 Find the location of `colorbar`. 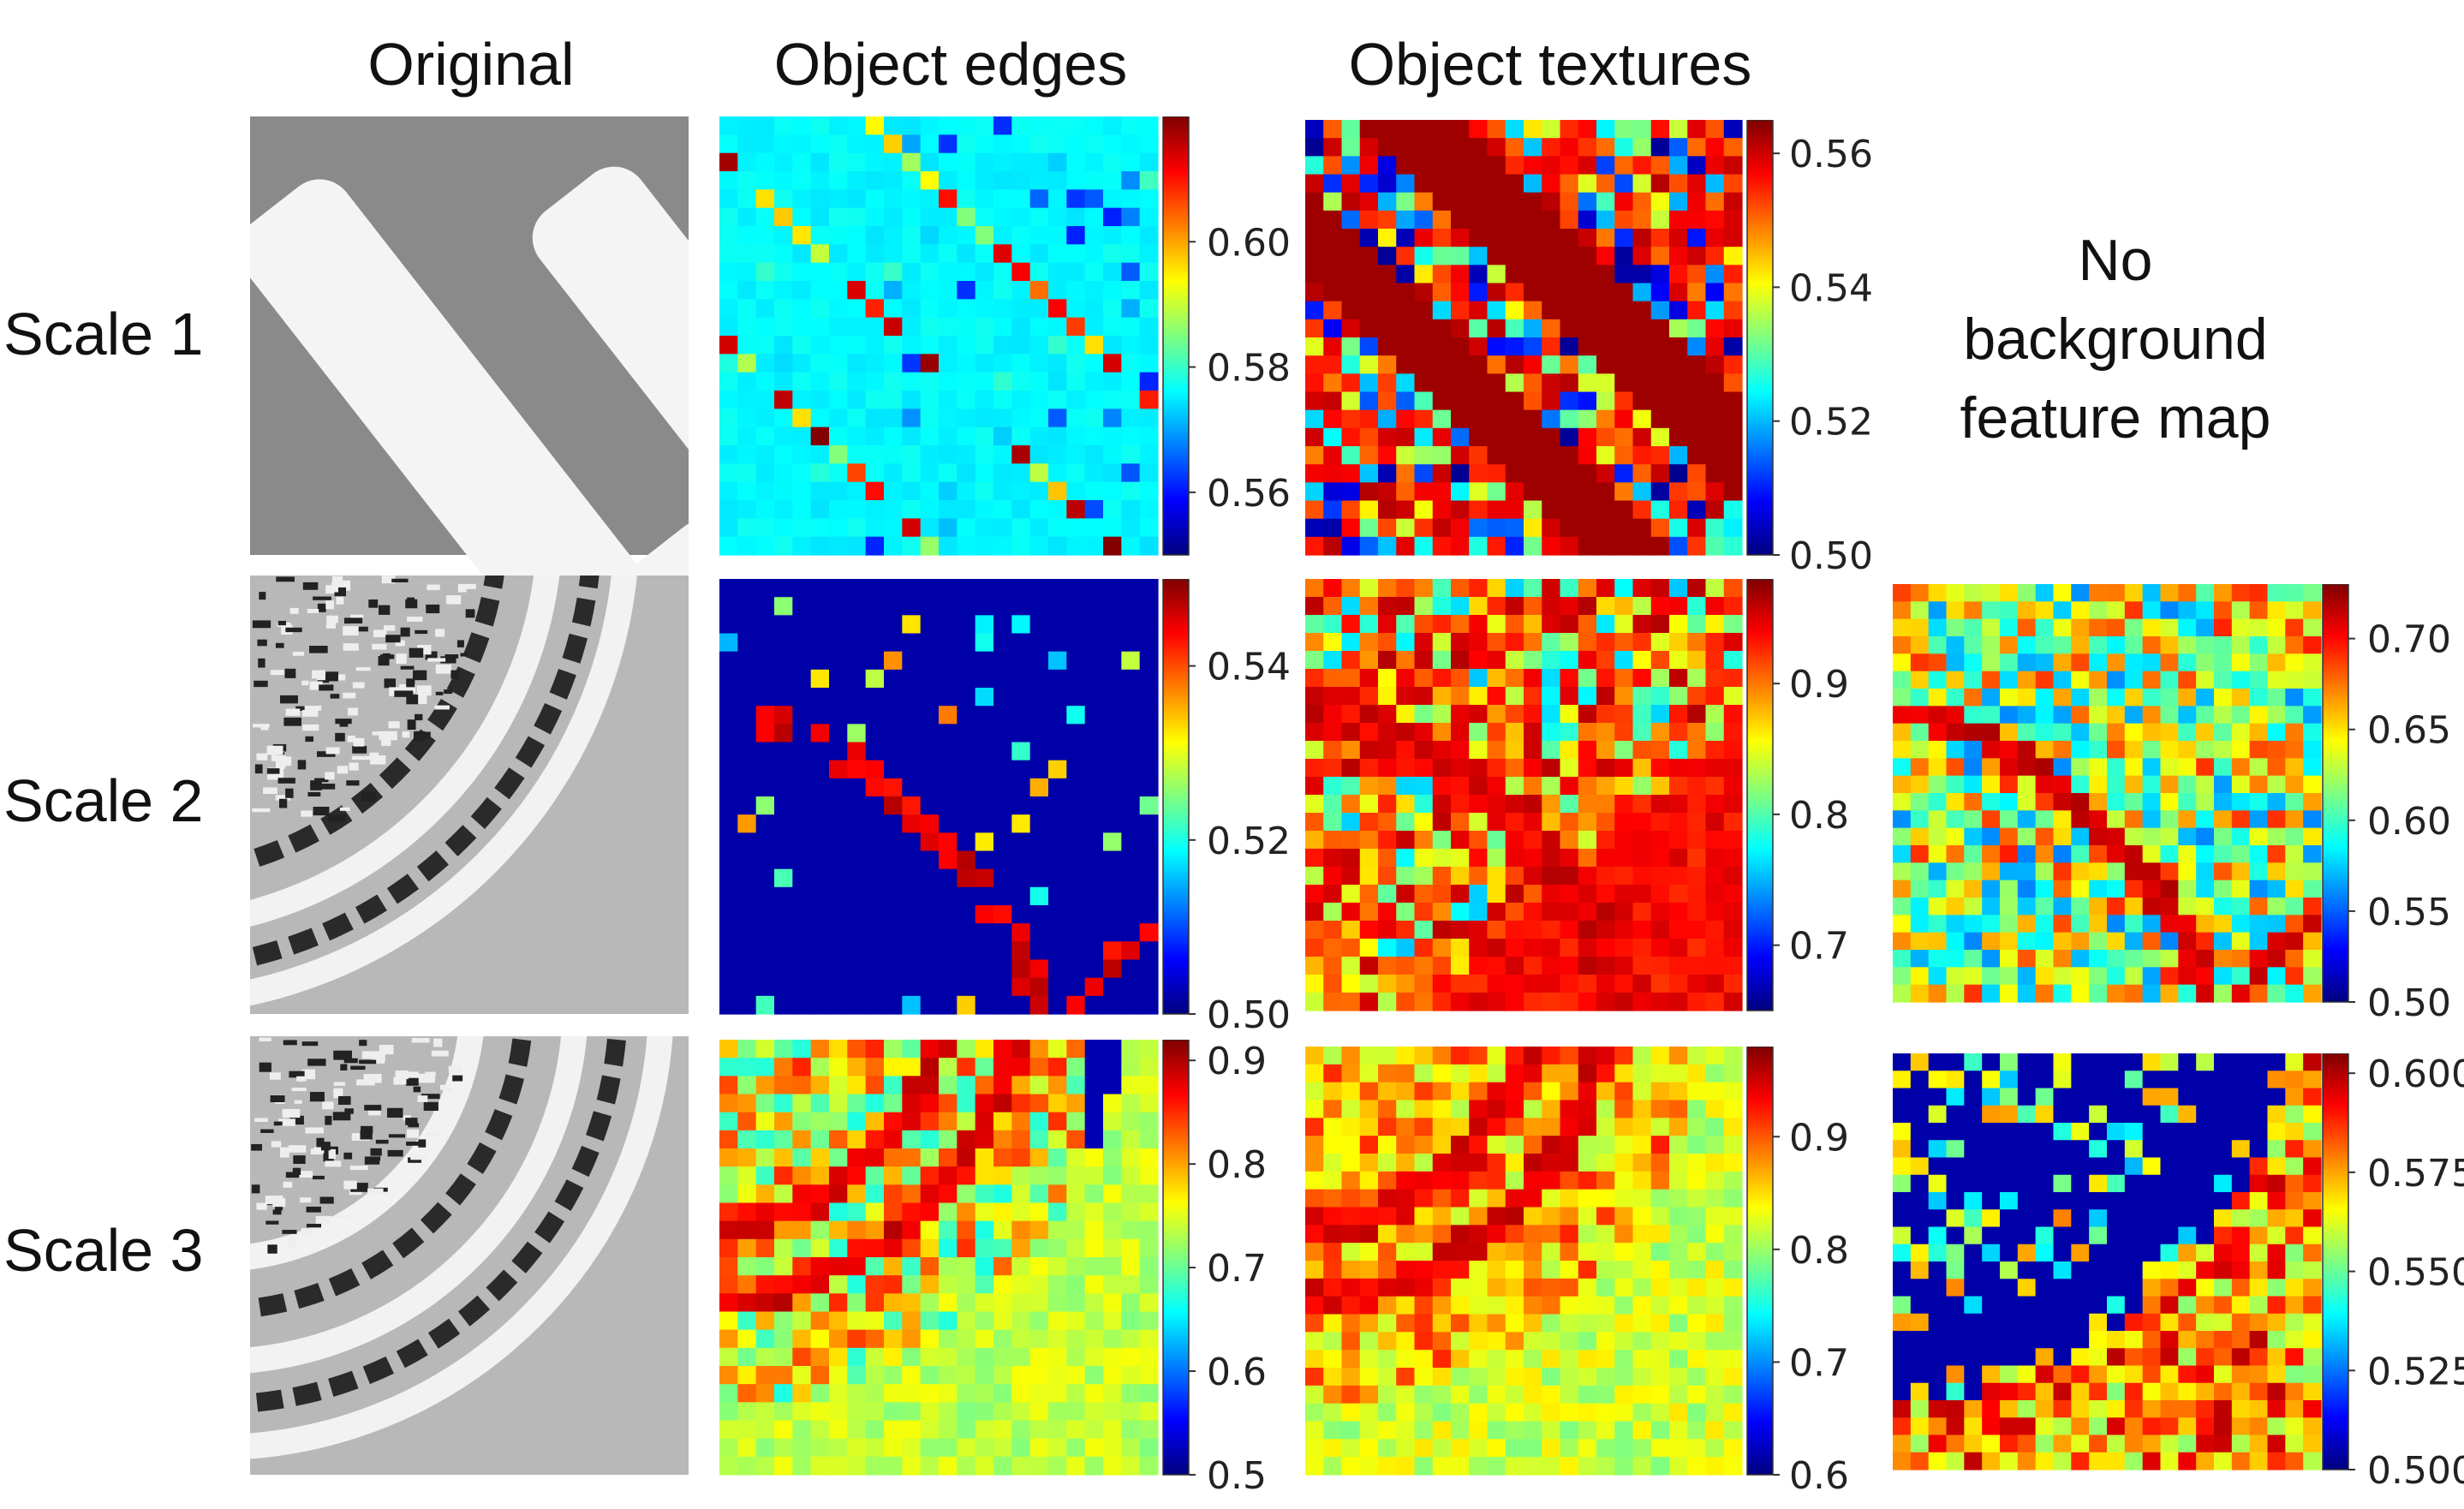

colorbar is located at coordinates (1760, 795).